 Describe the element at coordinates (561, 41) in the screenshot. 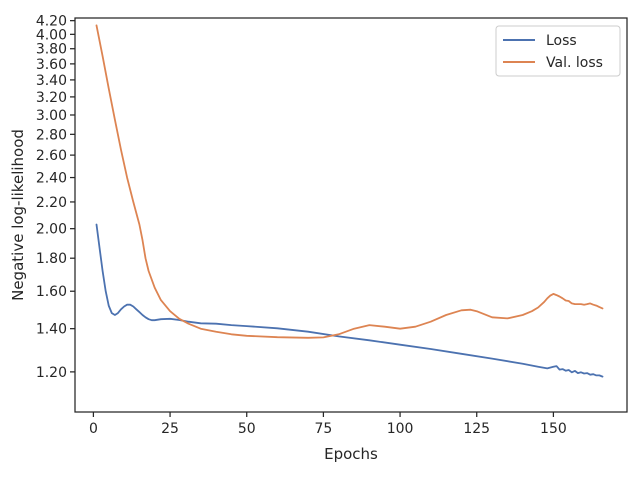

I see `legend-label-loss: Loss` at that location.